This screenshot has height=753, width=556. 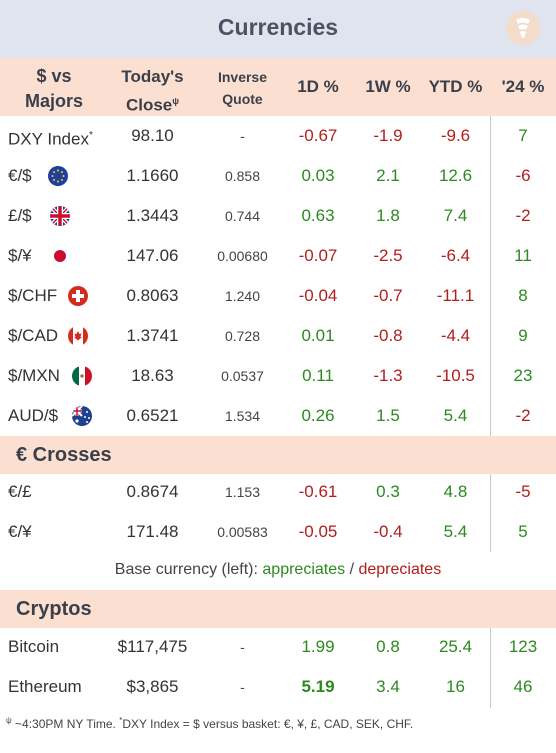 What do you see at coordinates (278, 376) in the screenshot?
I see `table-row-usdmxn: $/MXN 18.63 0.0537 0.11 -1.3 -10.5 23` at bounding box center [278, 376].